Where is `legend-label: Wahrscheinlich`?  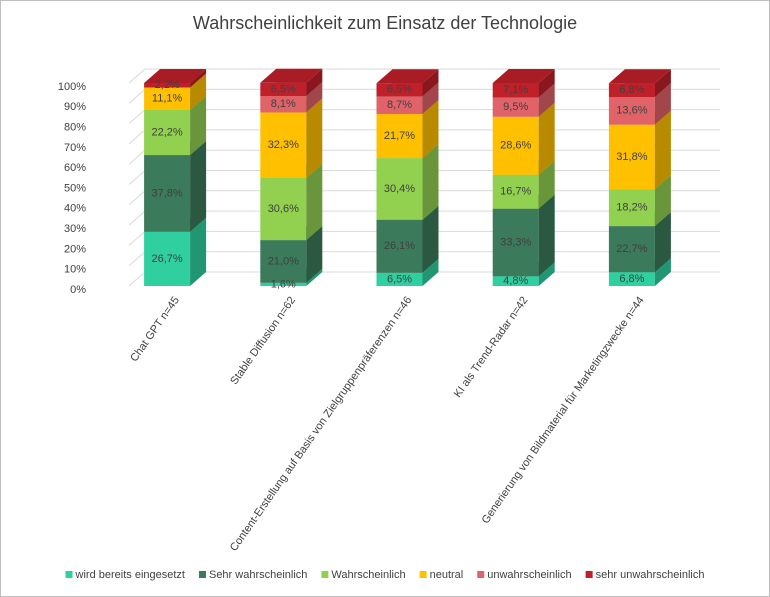 legend-label: Wahrscheinlich is located at coordinates (368, 575).